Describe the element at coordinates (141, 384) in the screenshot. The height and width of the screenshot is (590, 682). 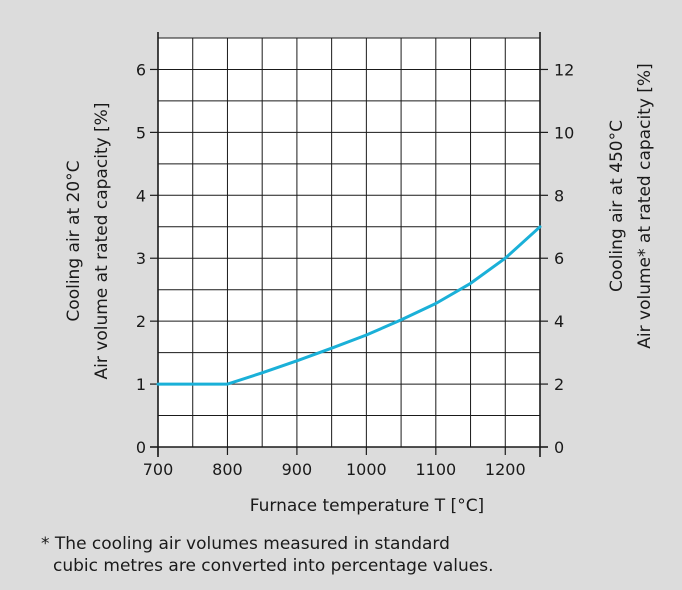
I see `y-left-tick-label: 1` at that location.